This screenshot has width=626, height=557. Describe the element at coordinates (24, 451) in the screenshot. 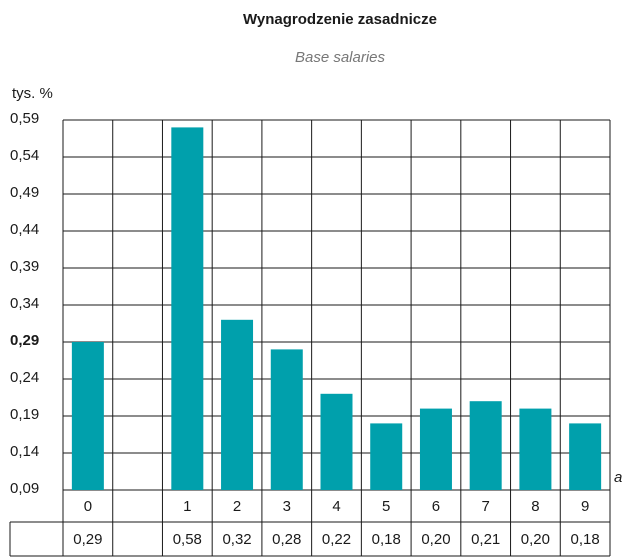

I see `y-tick-label: 0,14` at that location.